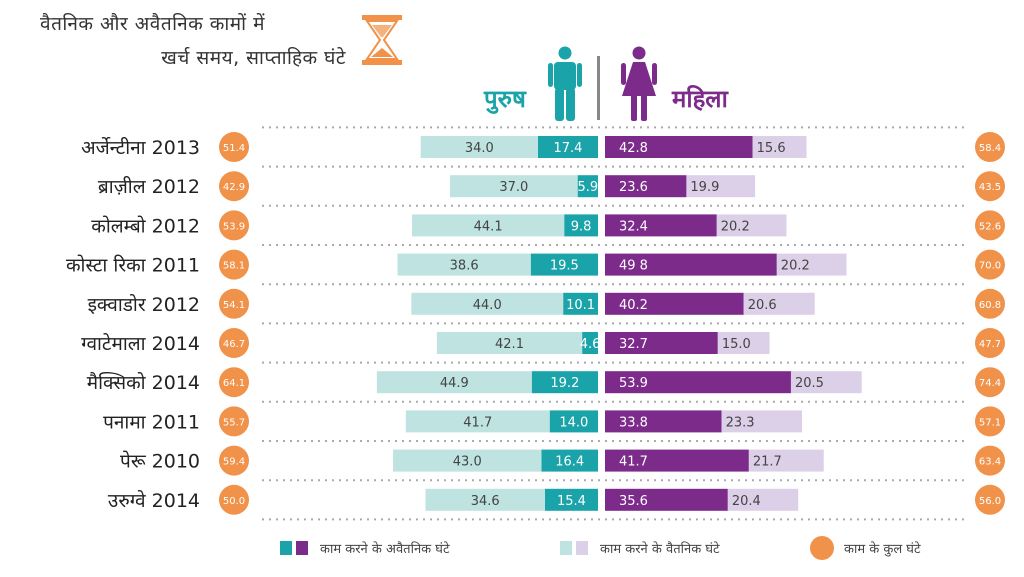 This screenshot has height=577, width=1024. What do you see at coordinates (762, 305) in the screenshot?
I see `value-label-women-paid: 20.6` at bounding box center [762, 305].